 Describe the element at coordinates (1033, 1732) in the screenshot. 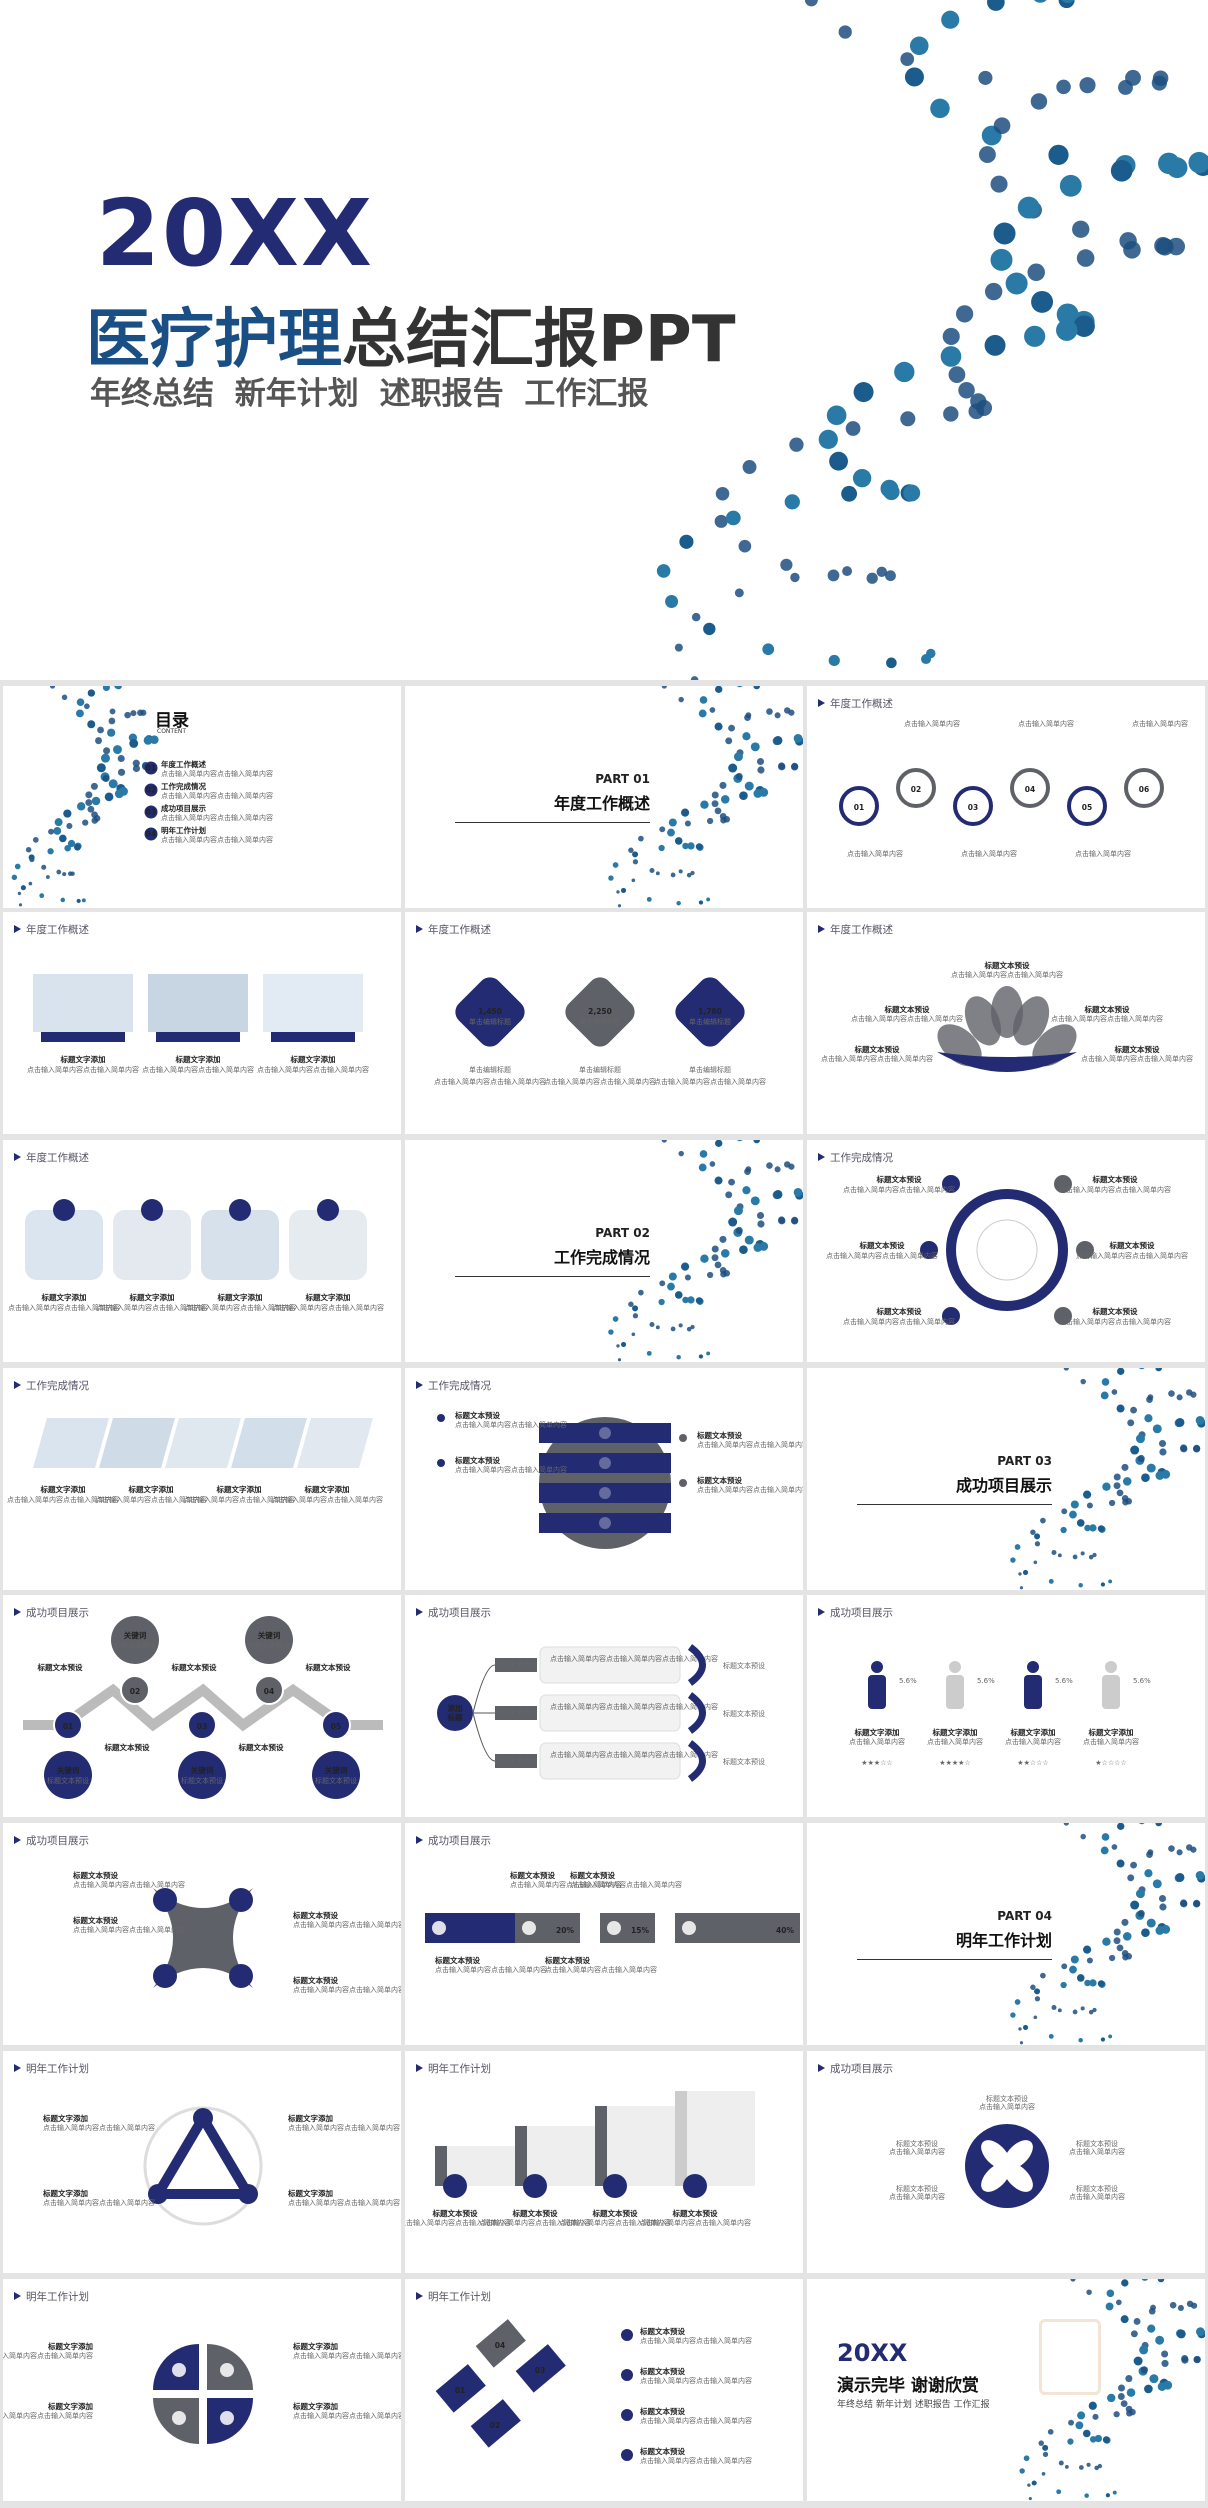

I see `person-title: 标题文字添加` at that location.